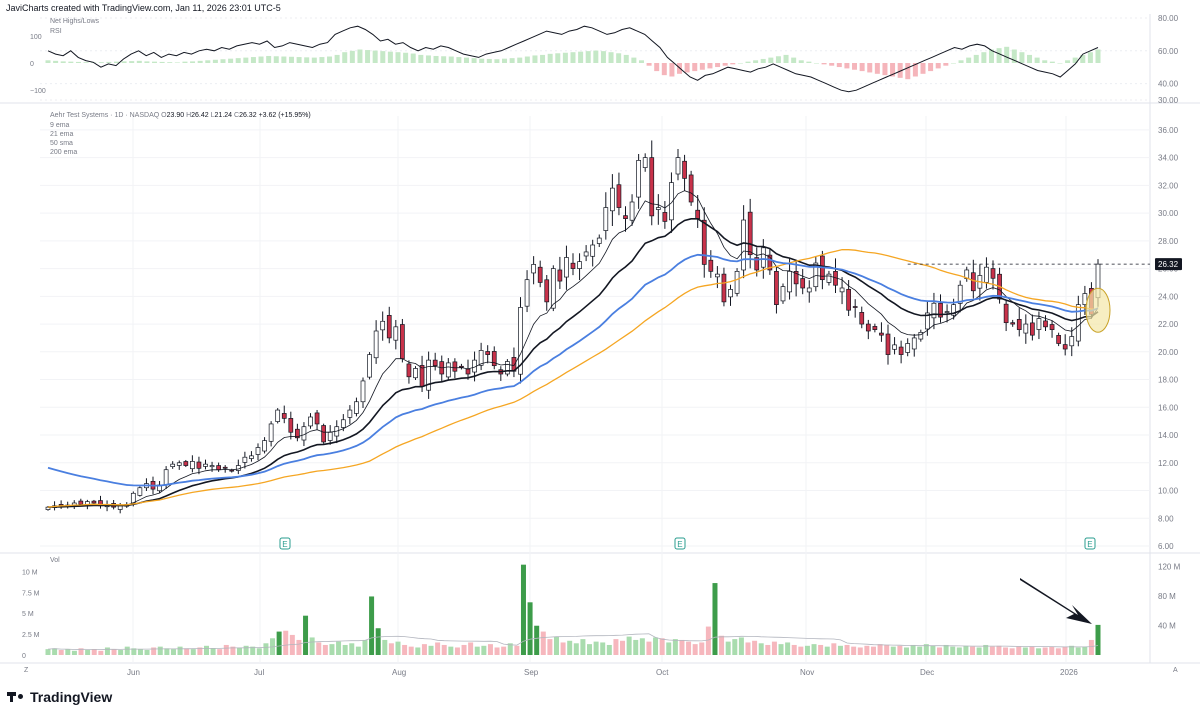  What do you see at coordinates (248, 115) in the screenshot?
I see `close-value: 26.32` at bounding box center [248, 115].